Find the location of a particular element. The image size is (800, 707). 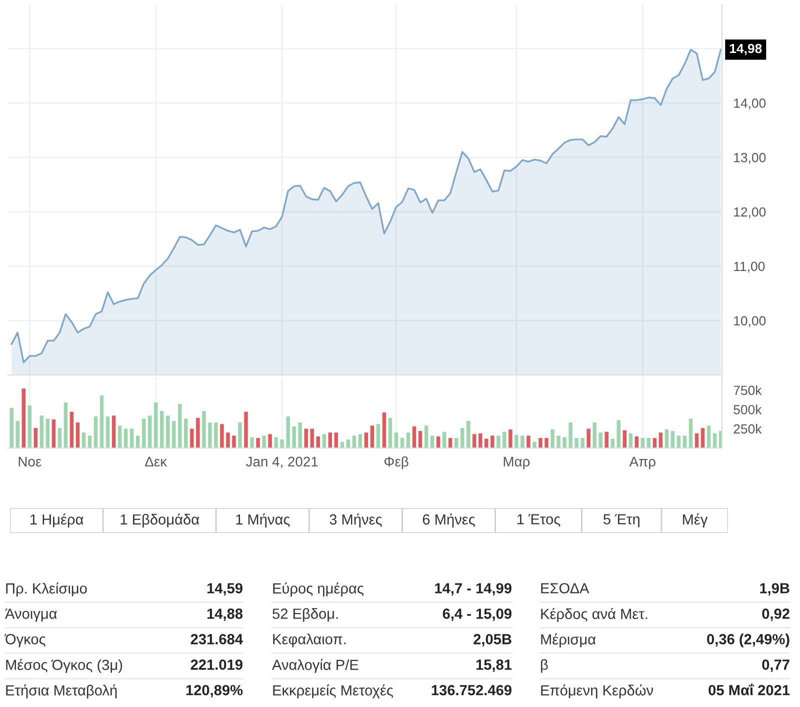

data-label: 14,98 is located at coordinates (746, 50).